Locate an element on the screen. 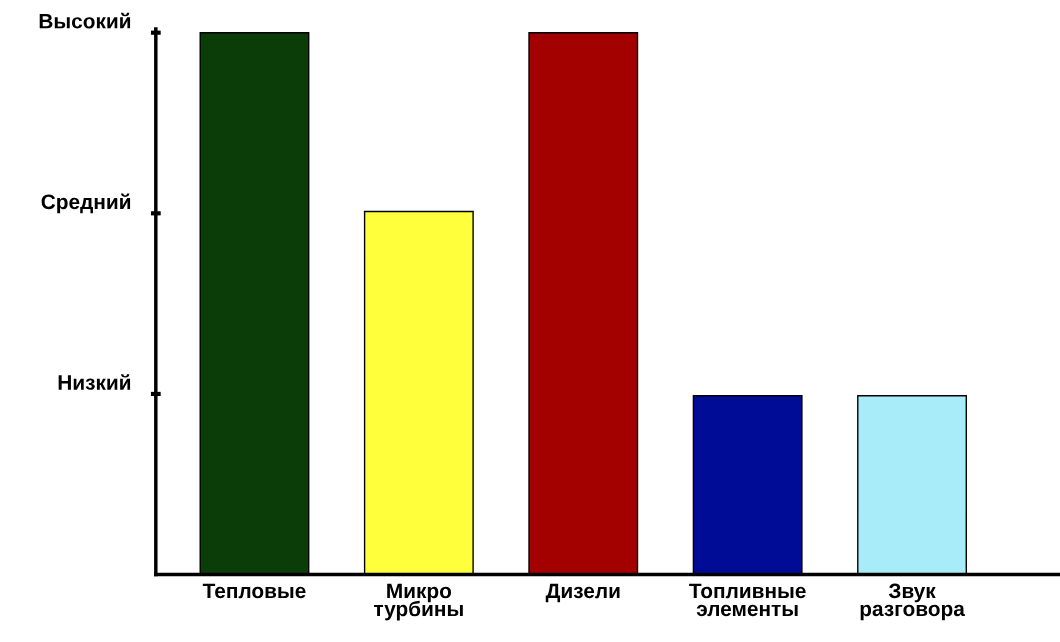 Image resolution: width=1060 pixels, height=642 pixels. x-tick-label: Микро турбины is located at coordinates (418, 602).